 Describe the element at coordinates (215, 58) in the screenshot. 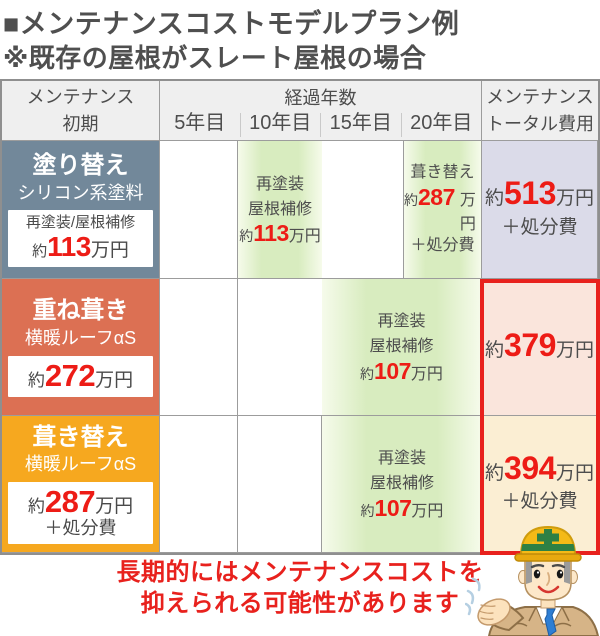

I see `page-subtitle: ※既存の屋根がスレート屋根の場合` at that location.